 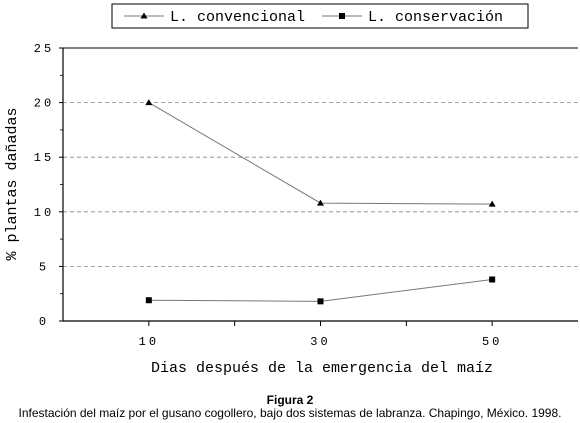 I want to click on y-tick-label-15: 15, so click(x=44, y=158).